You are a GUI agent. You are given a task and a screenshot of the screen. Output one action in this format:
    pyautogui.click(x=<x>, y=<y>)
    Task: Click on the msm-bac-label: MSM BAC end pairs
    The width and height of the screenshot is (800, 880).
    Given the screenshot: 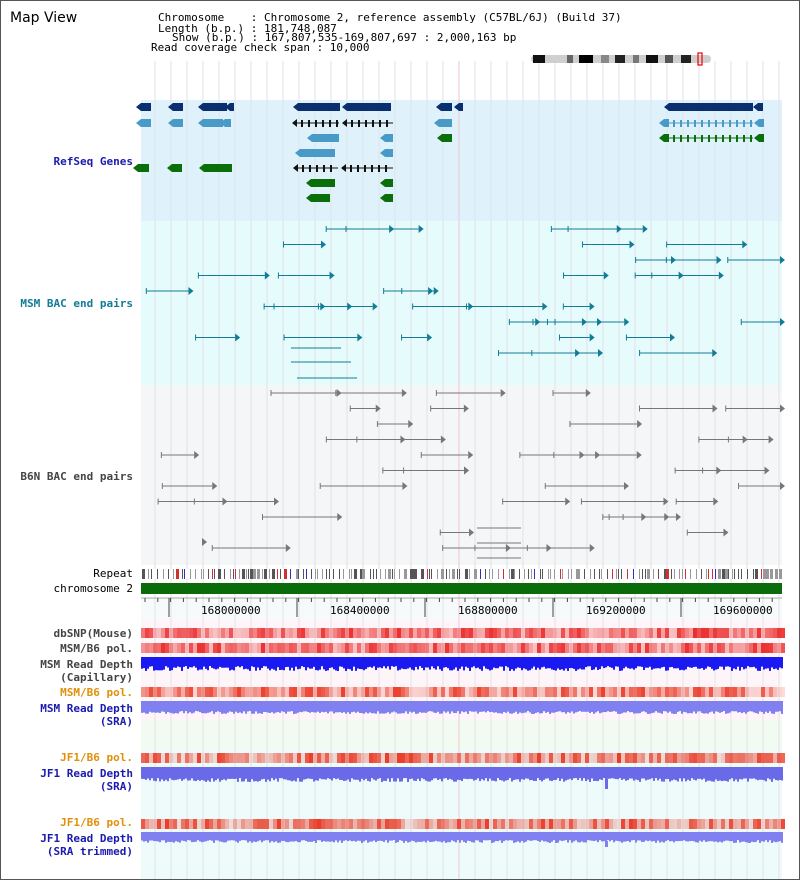 What is the action you would take?
    pyautogui.click(x=76, y=303)
    